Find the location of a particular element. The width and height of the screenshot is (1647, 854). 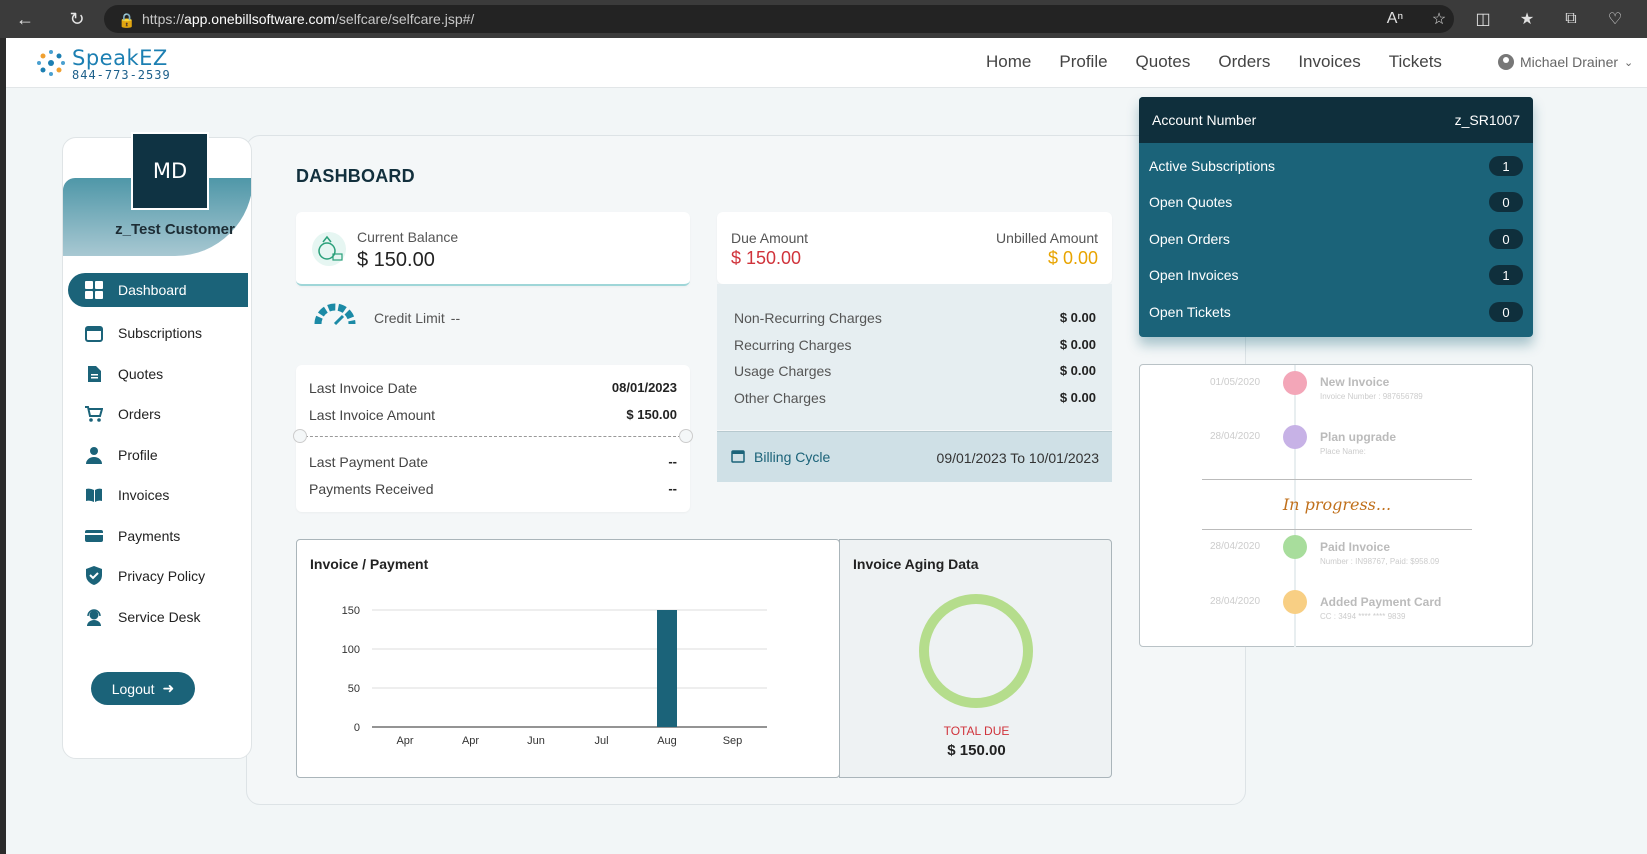

grid-icon is located at coordinates (94, 290).